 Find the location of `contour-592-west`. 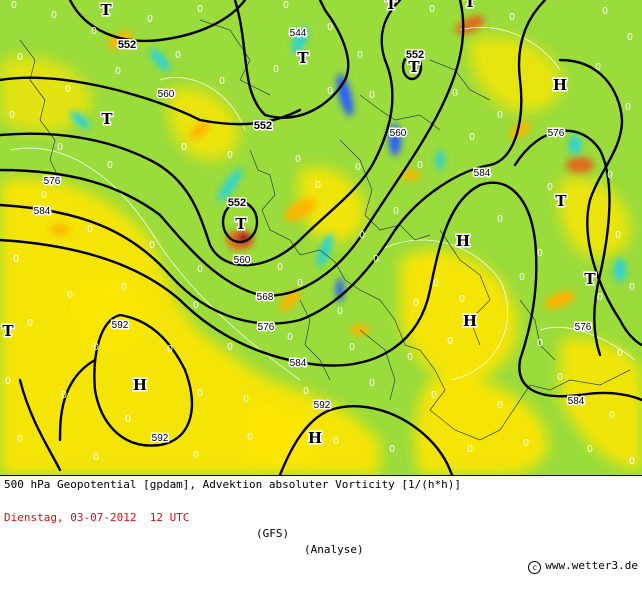

contour-592-west is located at coordinates (143, 380).